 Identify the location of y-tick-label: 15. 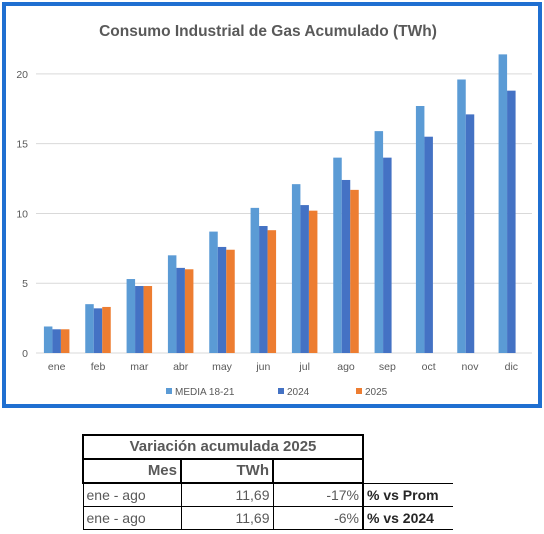
(22, 145).